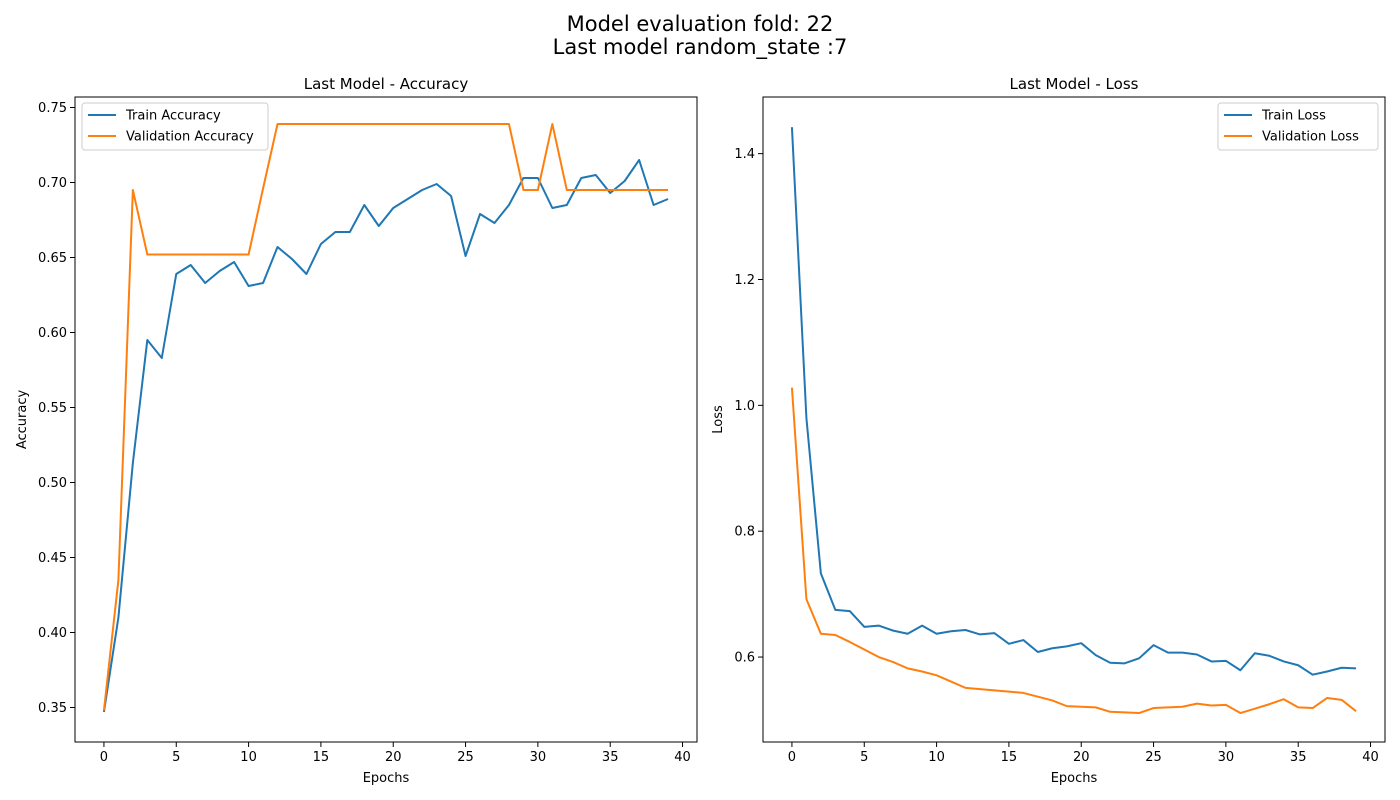 This screenshot has width=1400, height=800. I want to click on loss-y-axis-label: Loss, so click(718, 419).